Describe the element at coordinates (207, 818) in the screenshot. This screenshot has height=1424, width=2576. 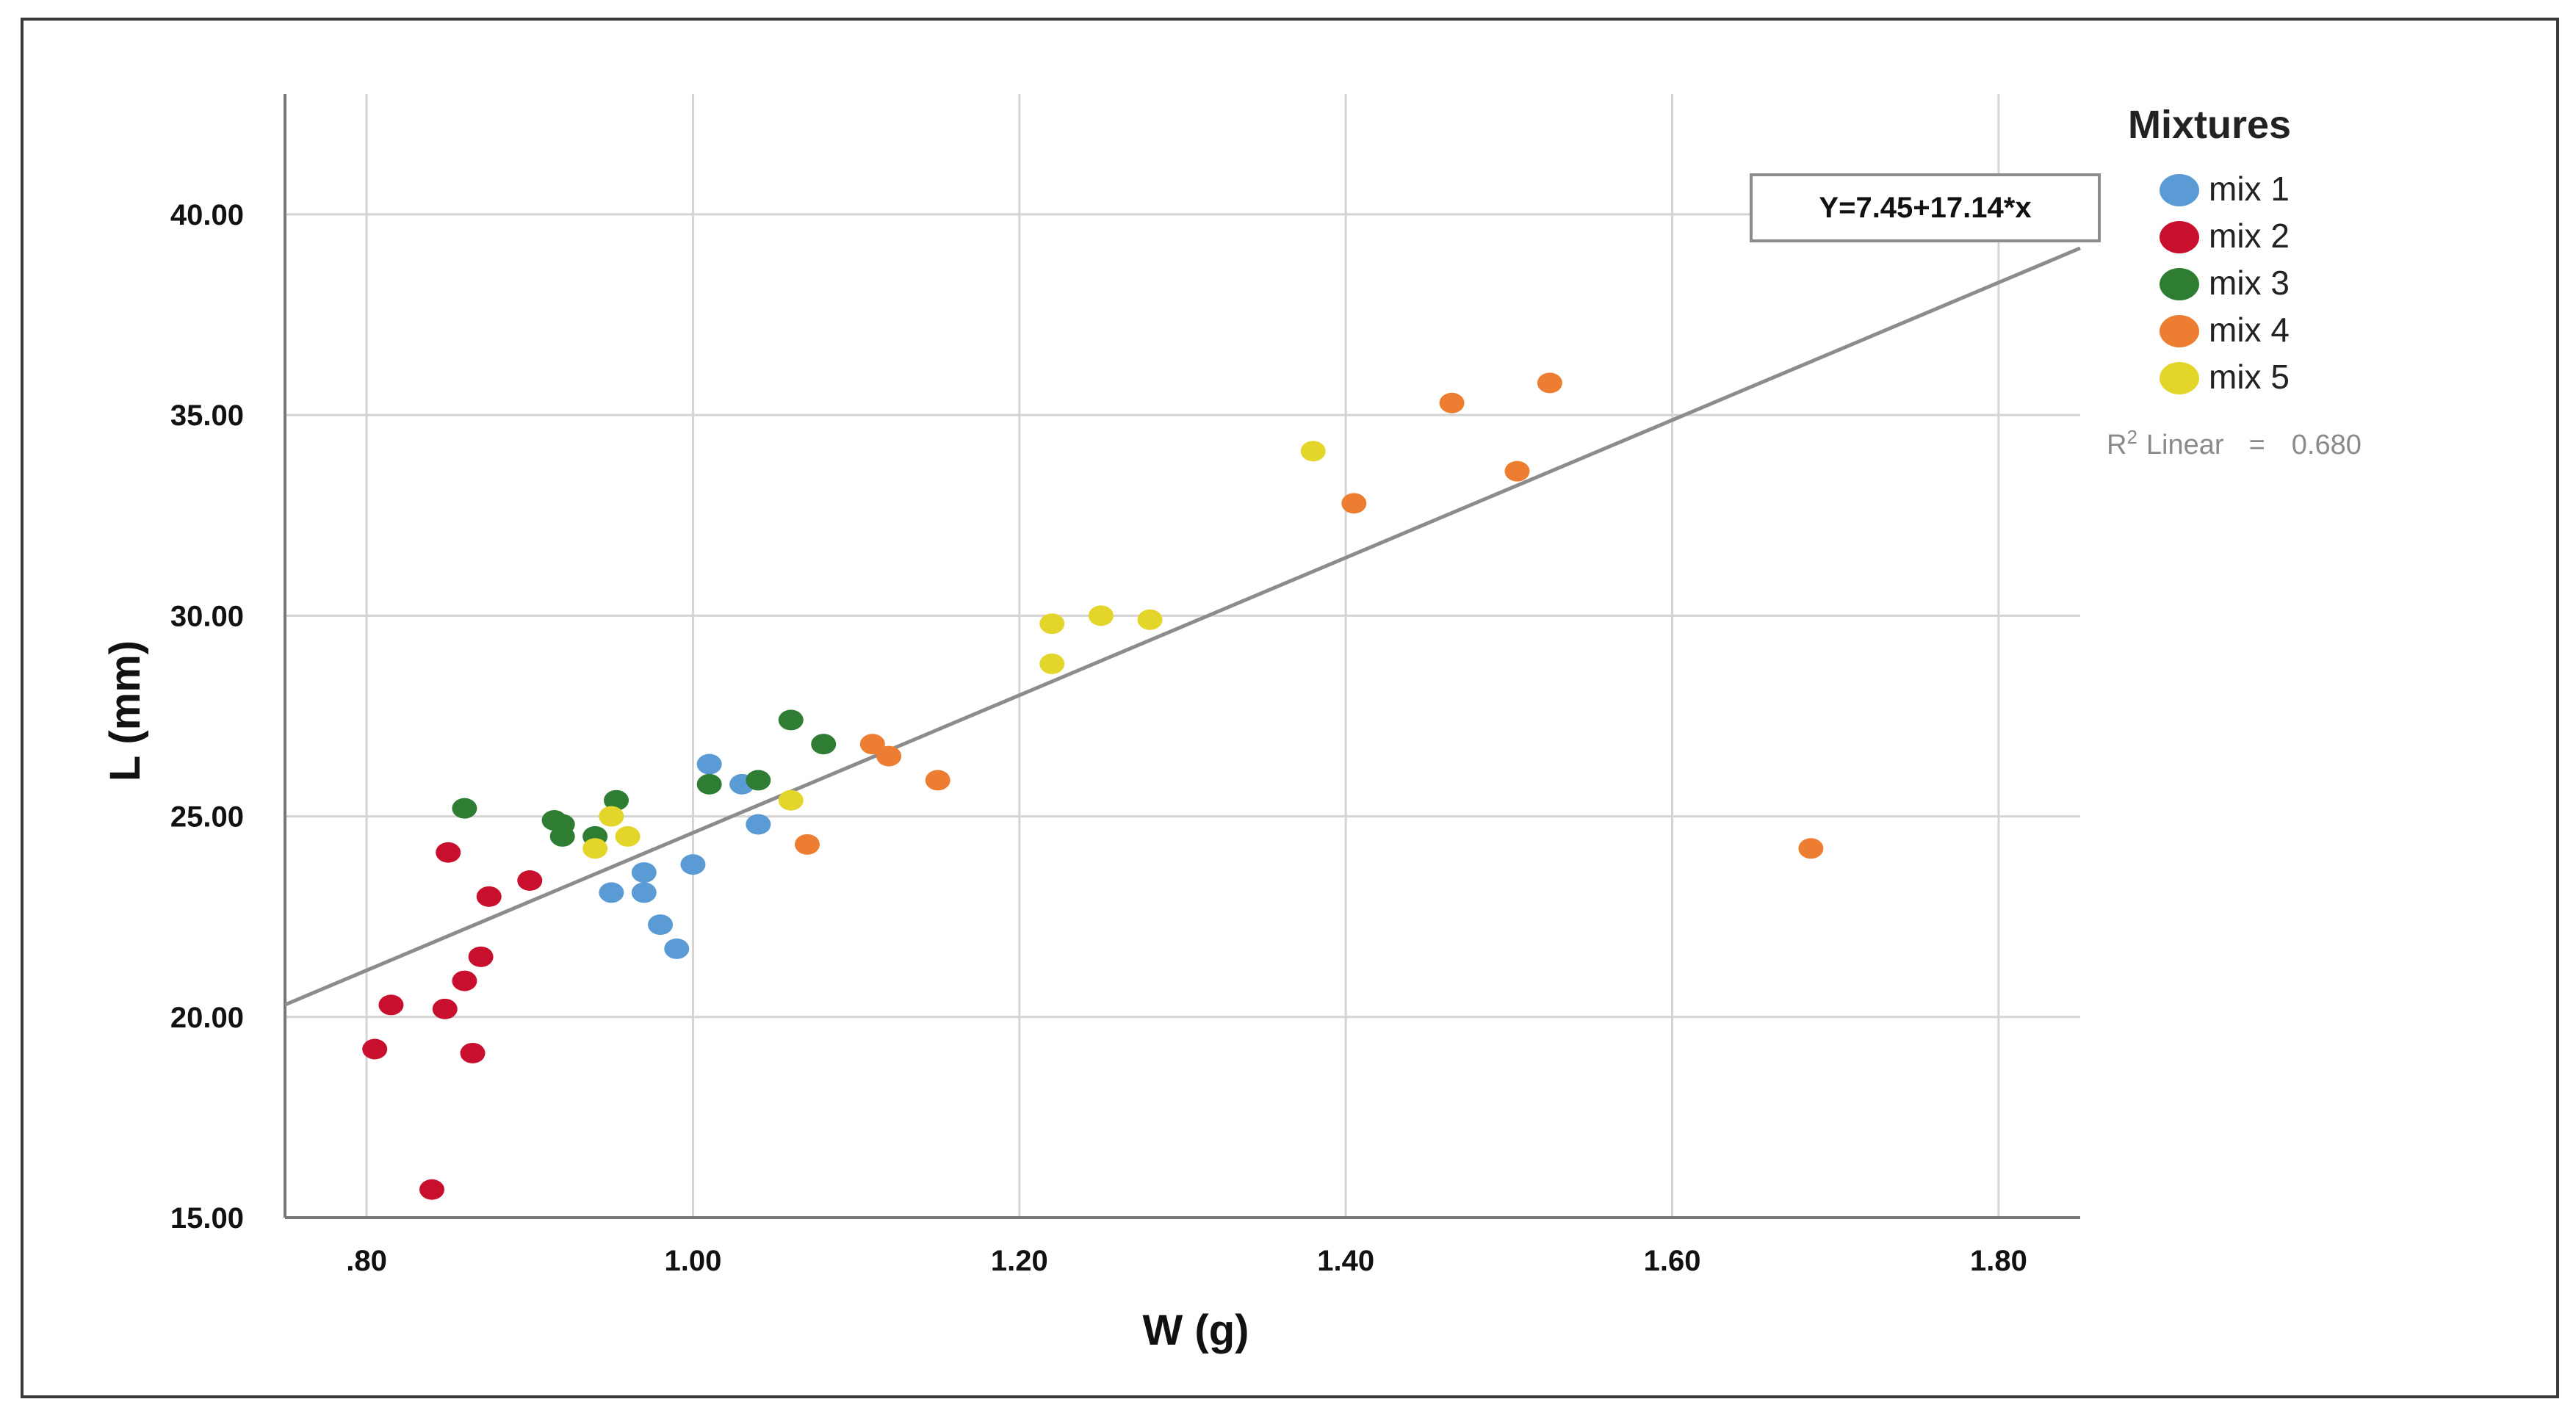
I see `y-tick-label: 25.00` at that location.